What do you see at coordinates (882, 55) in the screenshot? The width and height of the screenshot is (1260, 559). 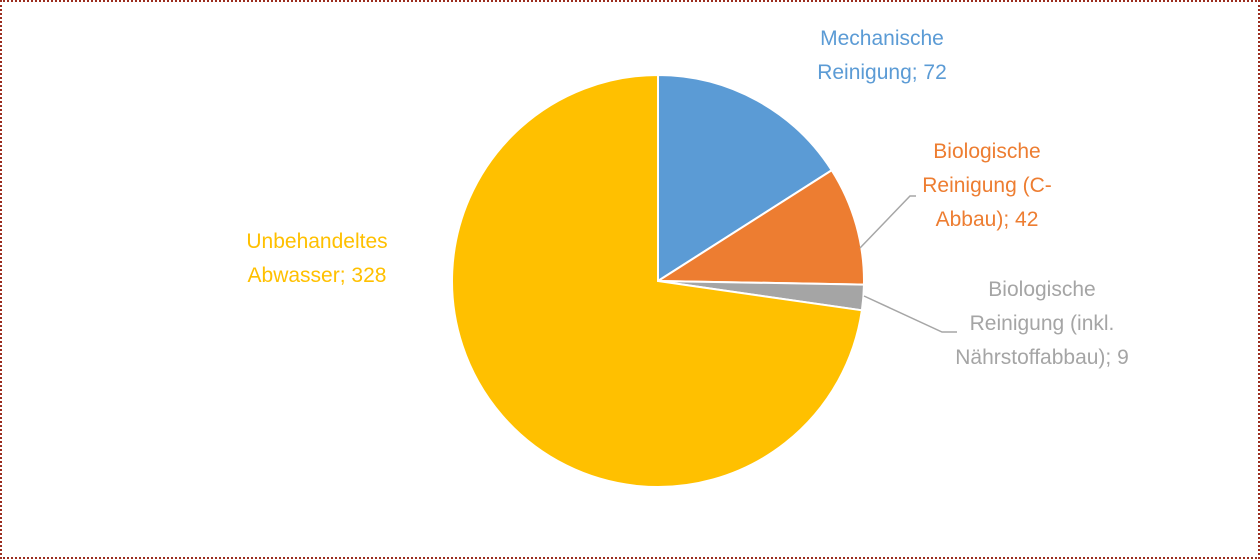 I see `data-label: Mechanische Reinigung; 72` at bounding box center [882, 55].